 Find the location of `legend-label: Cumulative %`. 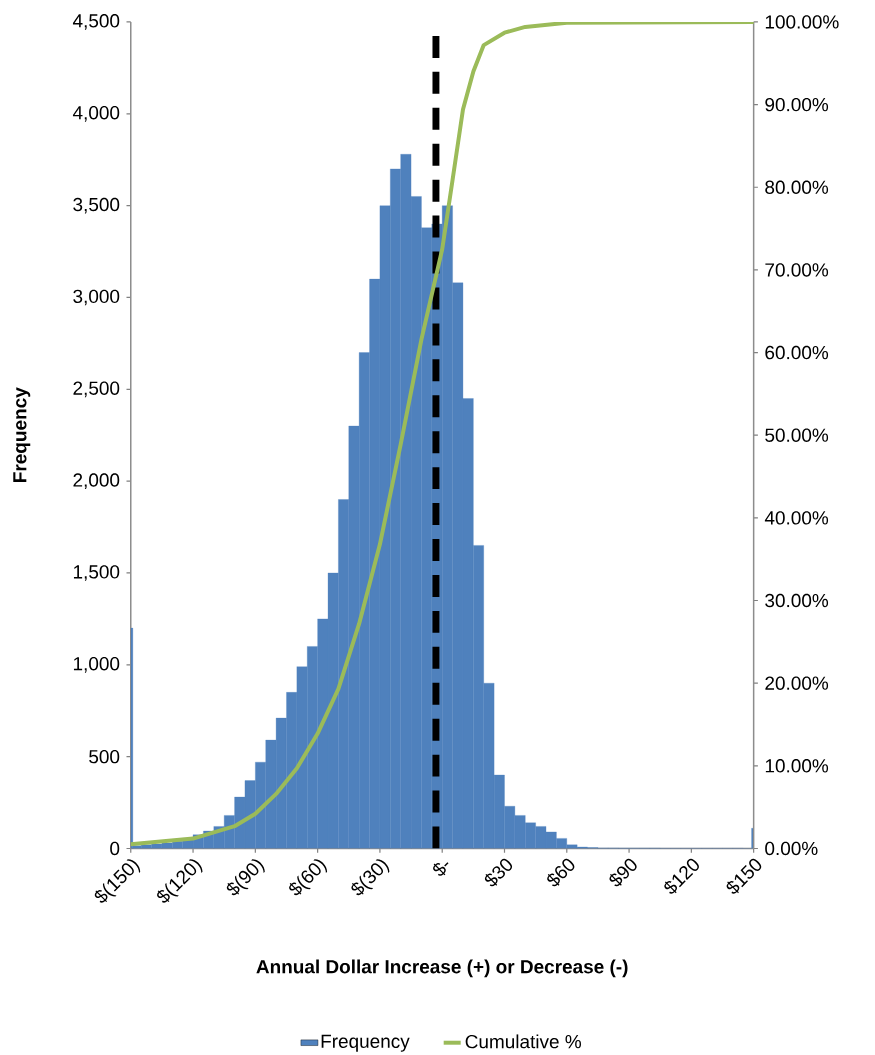

legend-label: Cumulative % is located at coordinates (523, 1041).